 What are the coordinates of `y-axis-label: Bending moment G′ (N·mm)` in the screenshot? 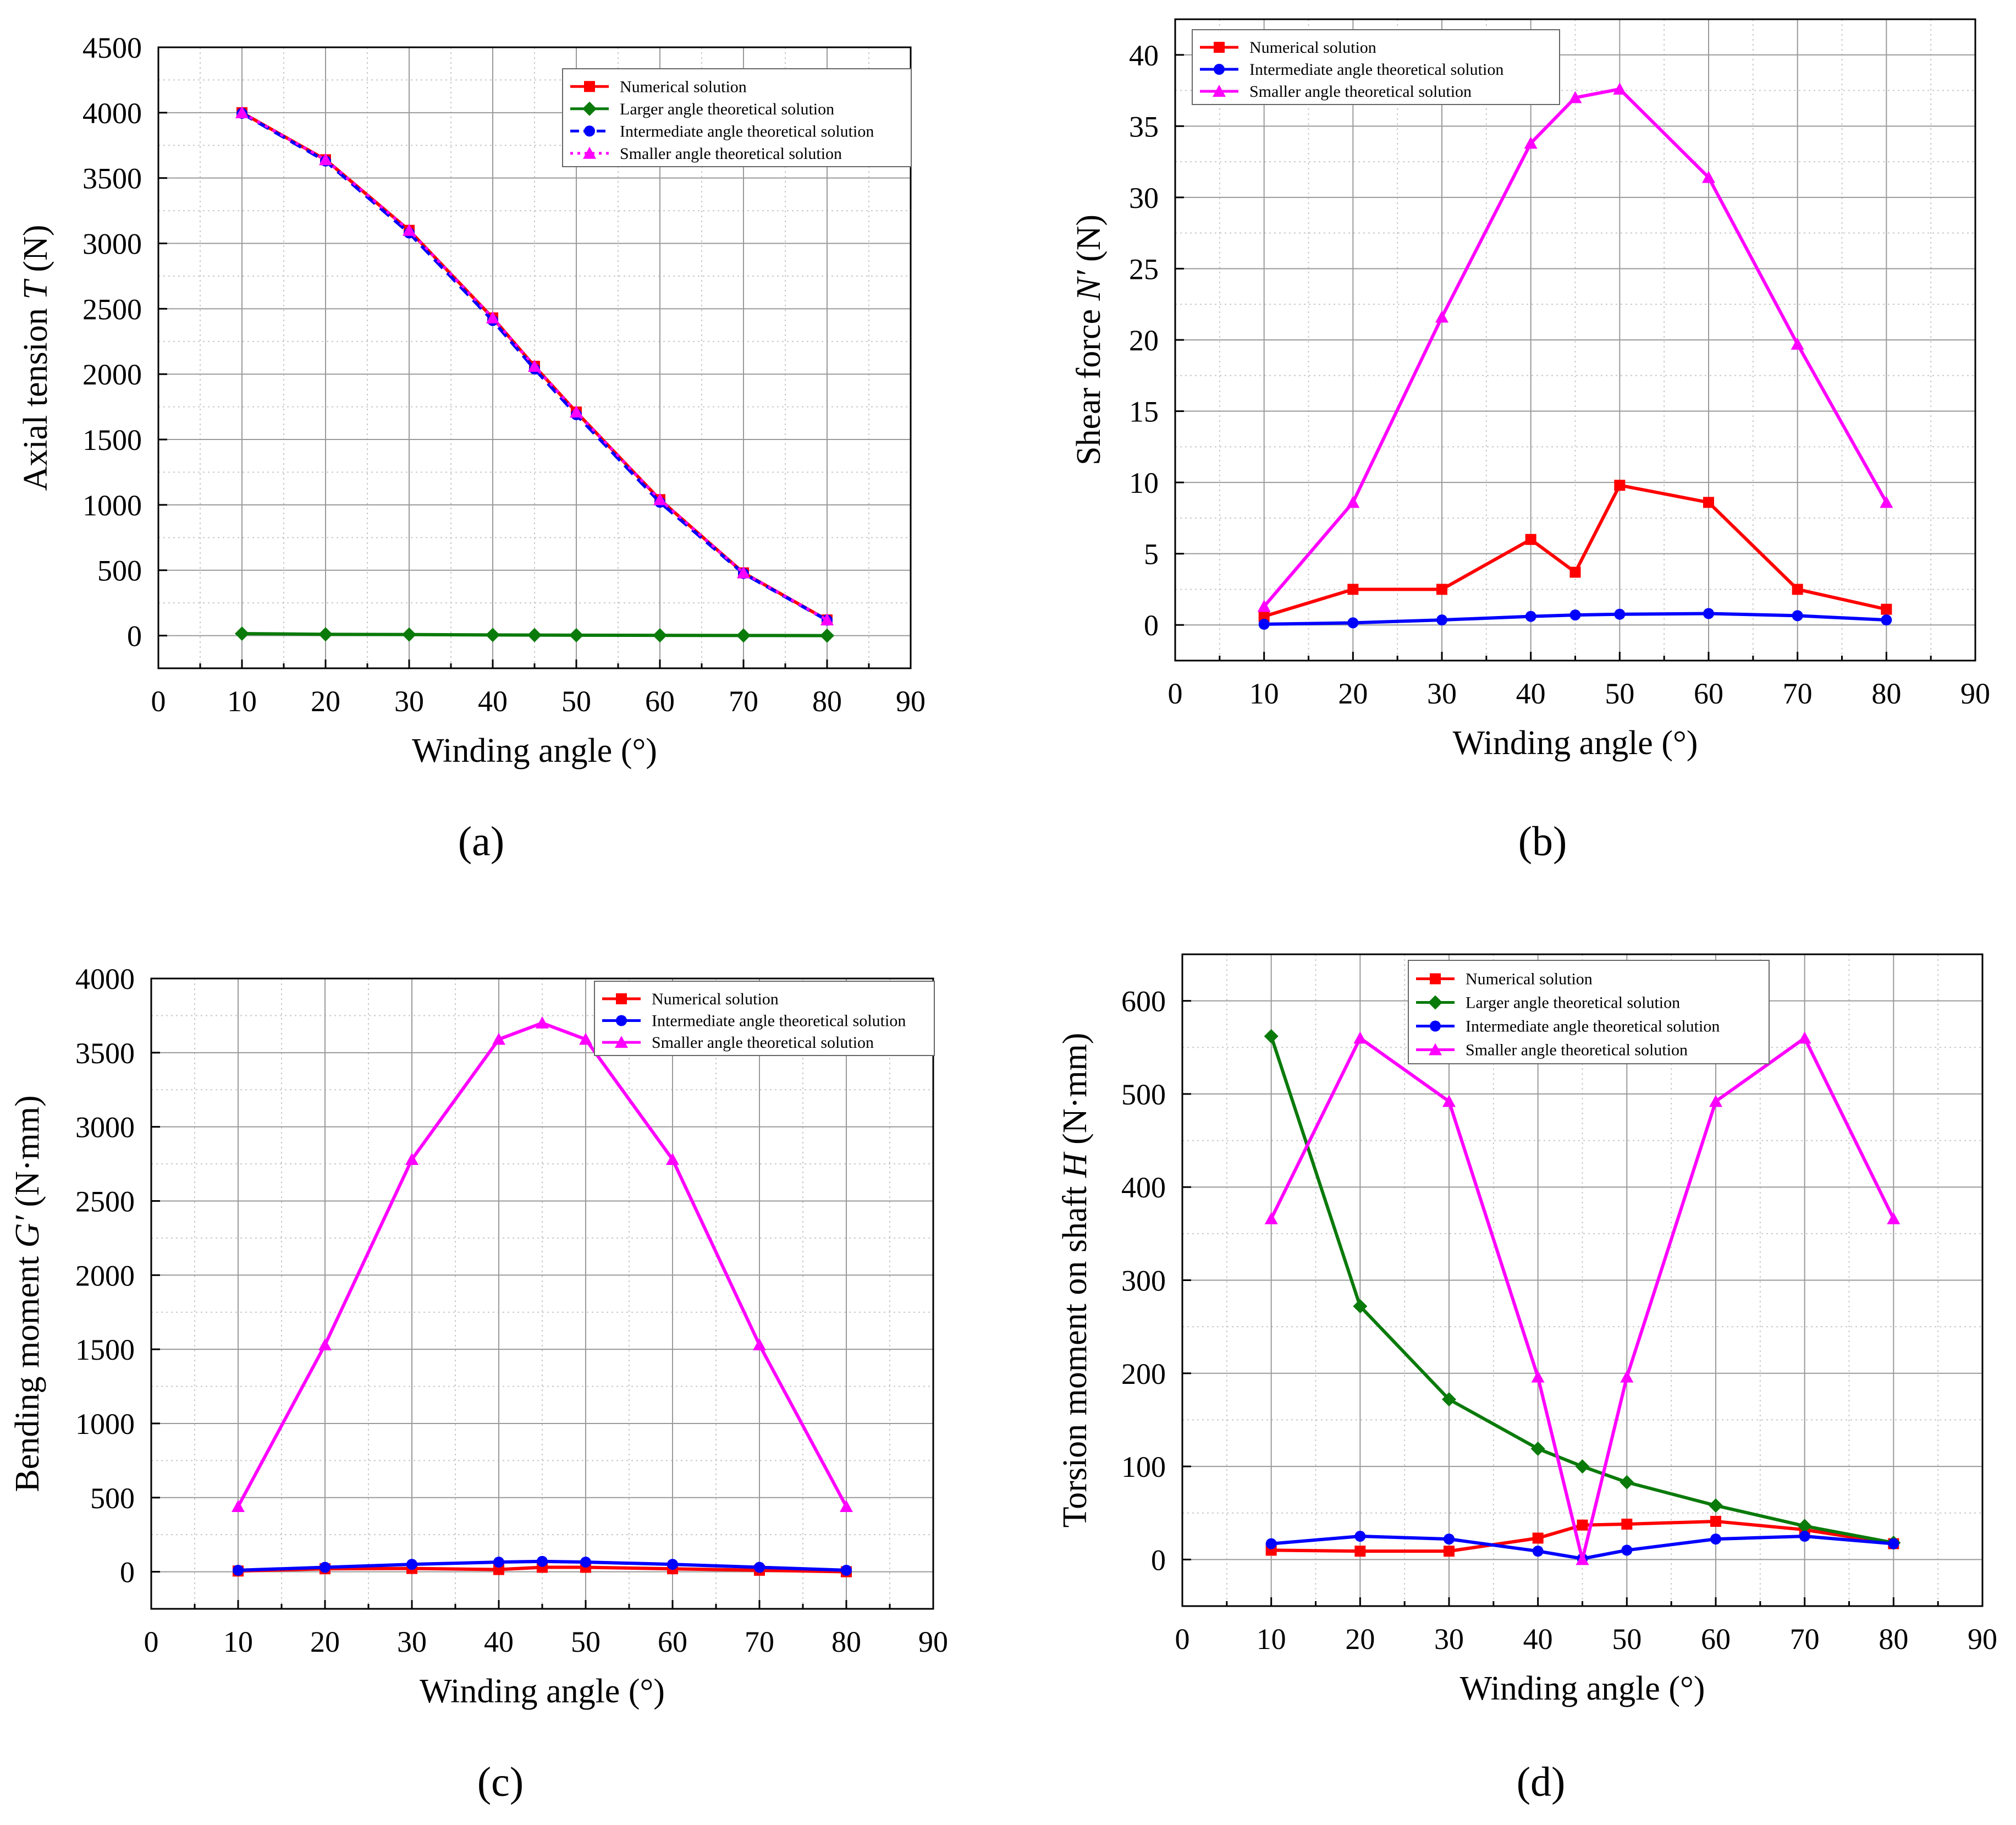 It's located at (27, 1293).